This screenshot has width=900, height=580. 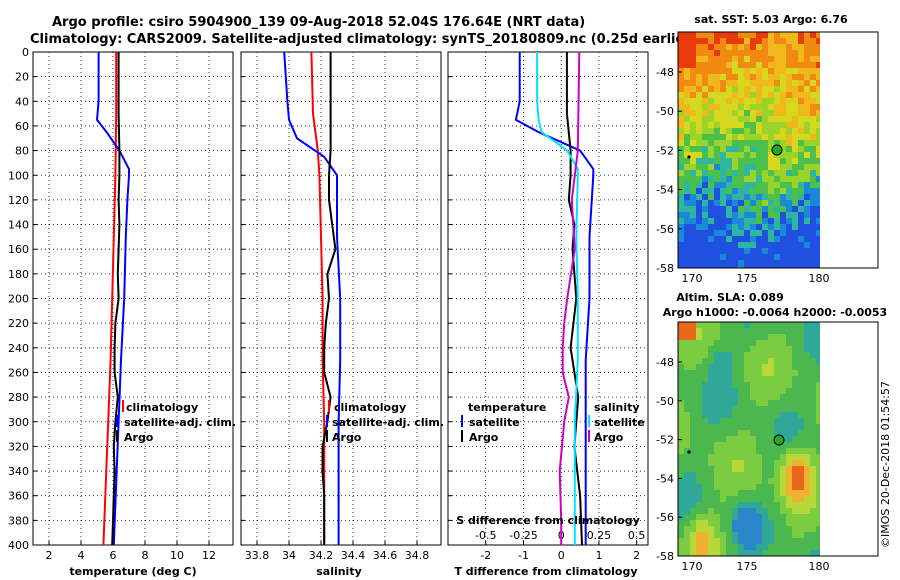 What do you see at coordinates (557, 298) in the screenshot?
I see `series-line-salinity-satellite` at bounding box center [557, 298].